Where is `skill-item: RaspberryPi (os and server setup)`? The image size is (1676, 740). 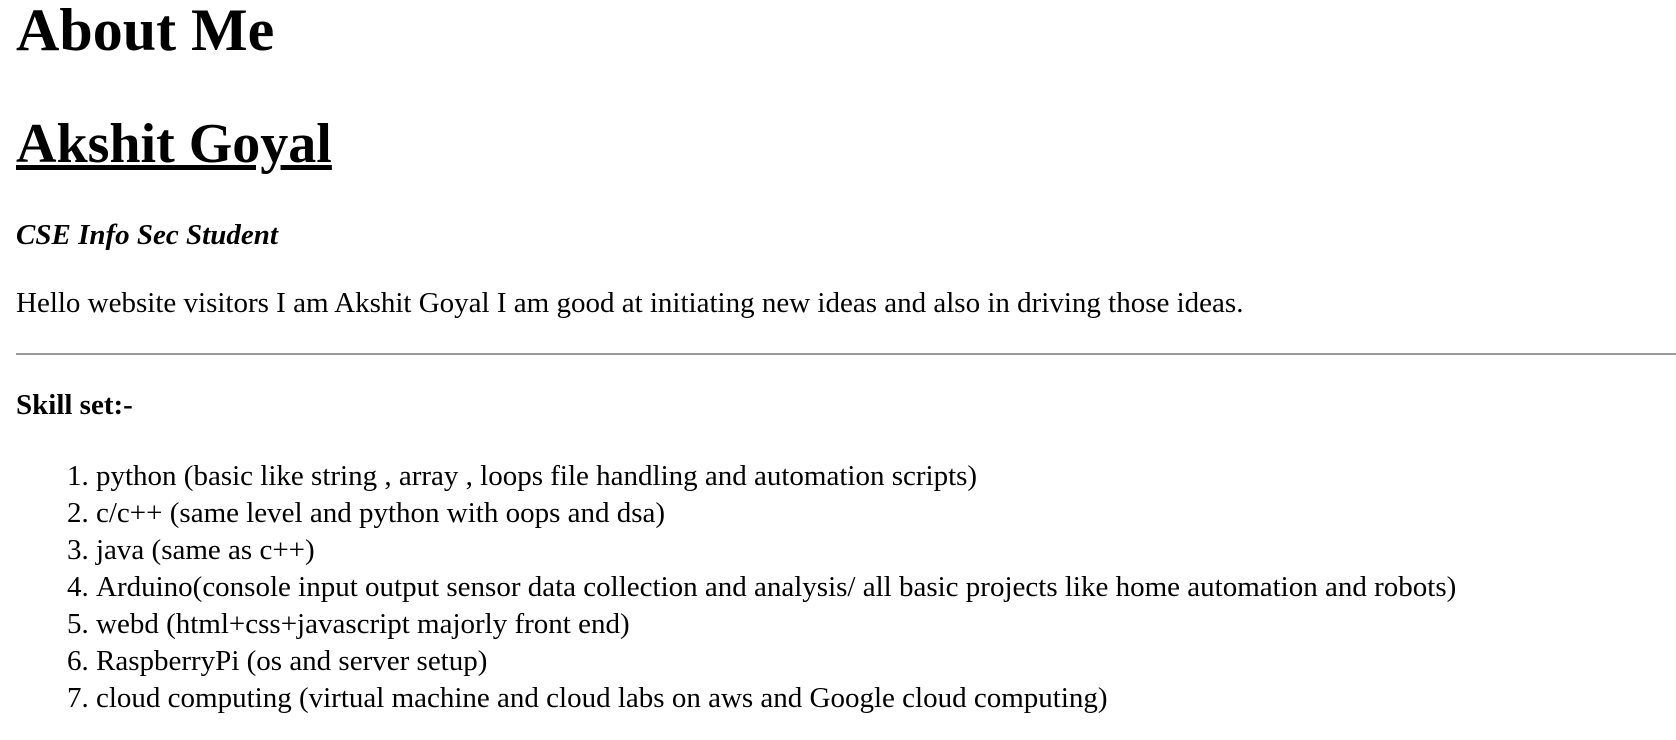 skill-item: RaspberryPi (os and server setup) is located at coordinates (878, 661).